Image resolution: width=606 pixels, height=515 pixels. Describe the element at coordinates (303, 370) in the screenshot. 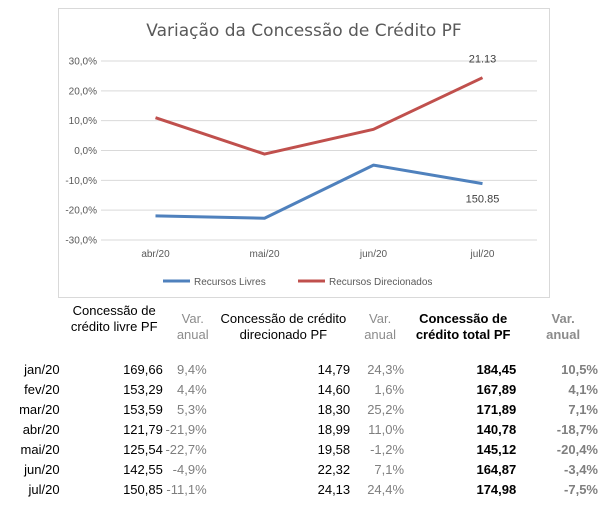

I see `table-row: jan/20 169,66 9,4% 14,79 24,3% 184,45 10,5%` at that location.